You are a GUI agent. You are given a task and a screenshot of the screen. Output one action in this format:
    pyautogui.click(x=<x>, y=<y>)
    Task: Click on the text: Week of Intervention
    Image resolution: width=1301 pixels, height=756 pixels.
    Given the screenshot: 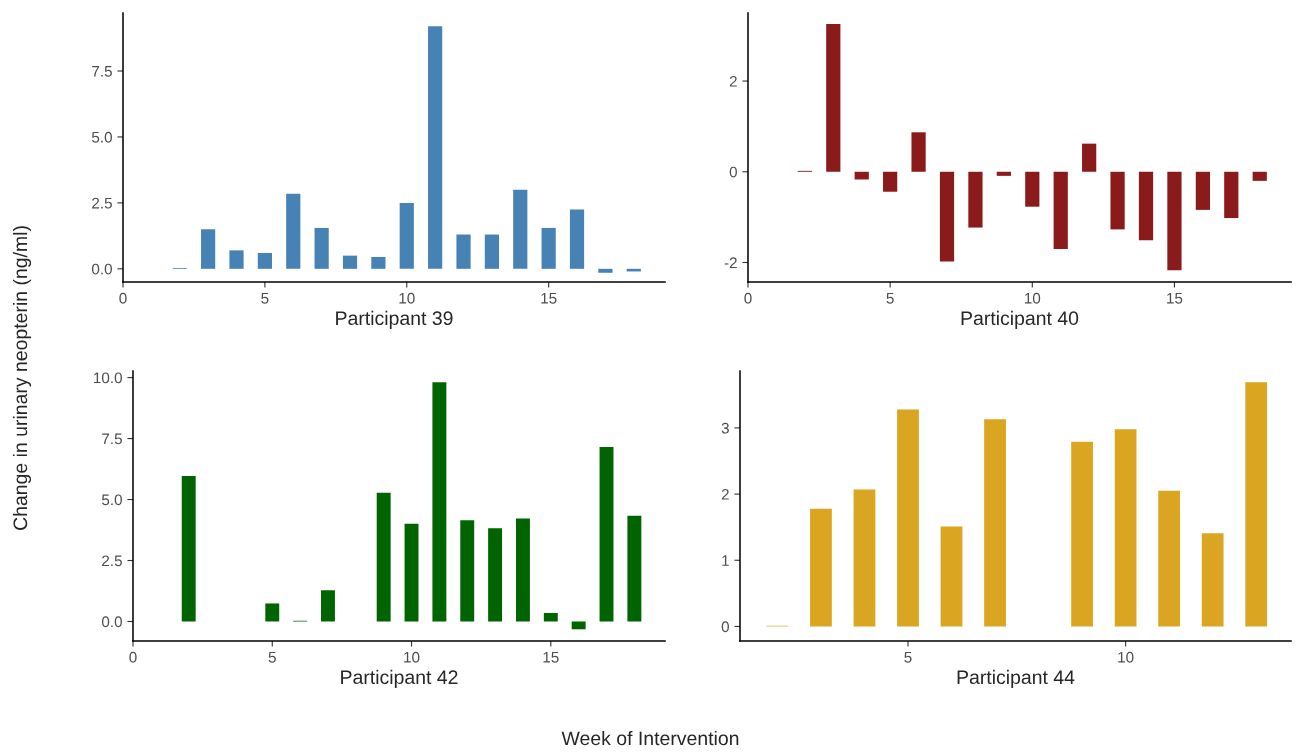 What is the action you would take?
    pyautogui.click(x=650, y=738)
    